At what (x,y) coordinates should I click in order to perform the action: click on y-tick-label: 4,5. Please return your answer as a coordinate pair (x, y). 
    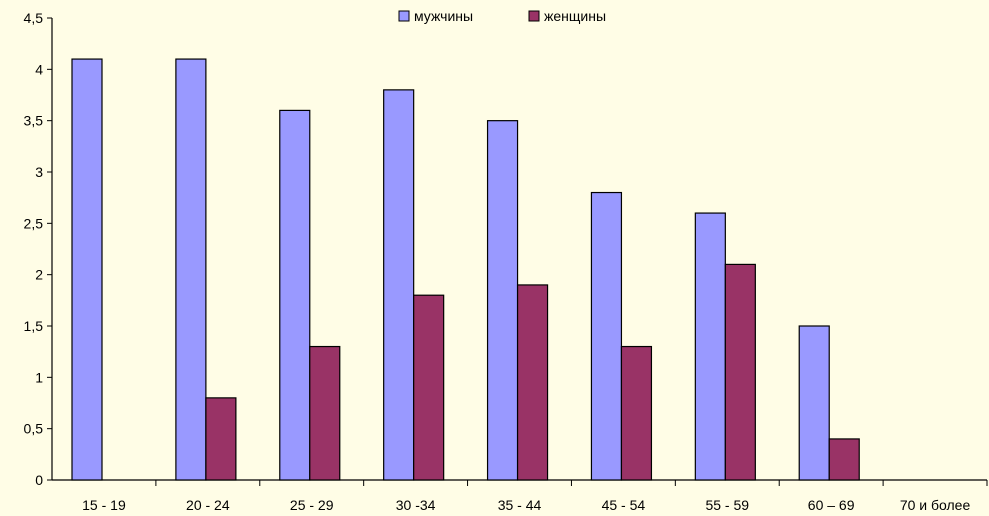
    Looking at the image, I should click on (34, 18).